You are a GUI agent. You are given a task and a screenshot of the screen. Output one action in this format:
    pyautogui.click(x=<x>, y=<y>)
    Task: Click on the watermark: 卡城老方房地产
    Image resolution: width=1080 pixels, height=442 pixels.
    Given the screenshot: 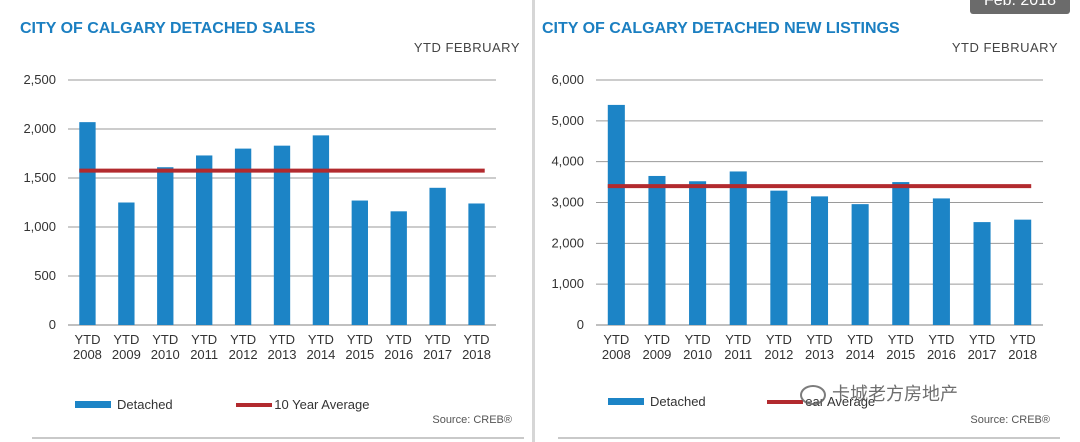 What is the action you would take?
    pyautogui.click(x=879, y=393)
    